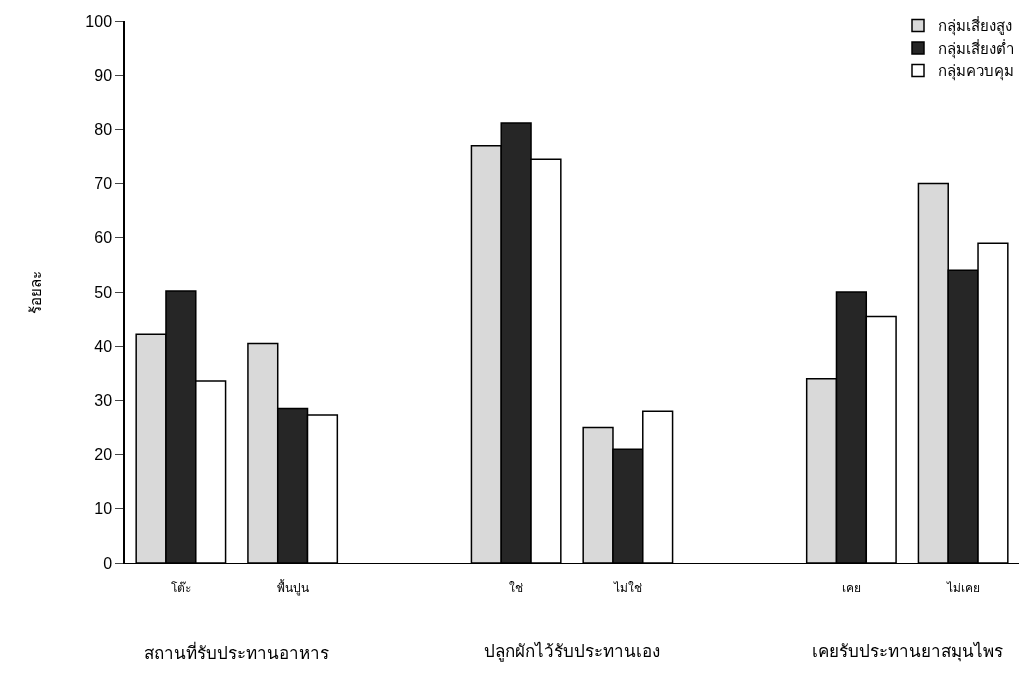  Describe the element at coordinates (36, 292) in the screenshot. I see `y-axis-title: ร้อยละ` at that location.